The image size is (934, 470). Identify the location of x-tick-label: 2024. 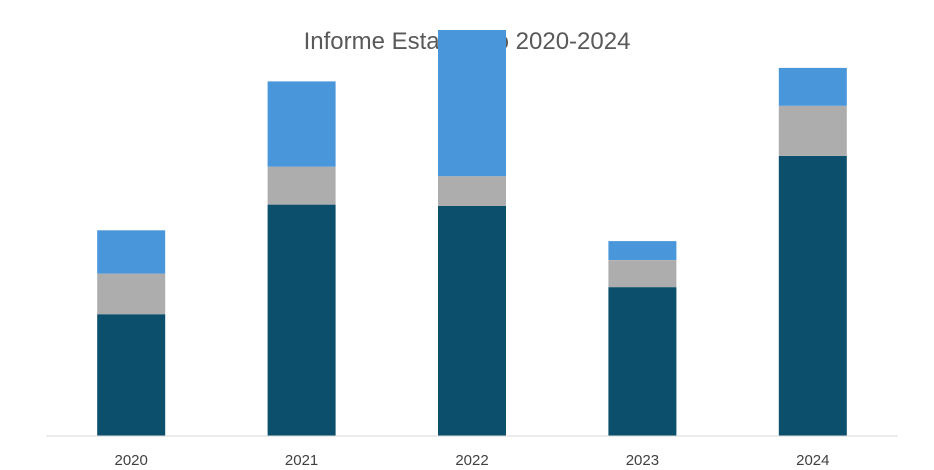
(812, 460).